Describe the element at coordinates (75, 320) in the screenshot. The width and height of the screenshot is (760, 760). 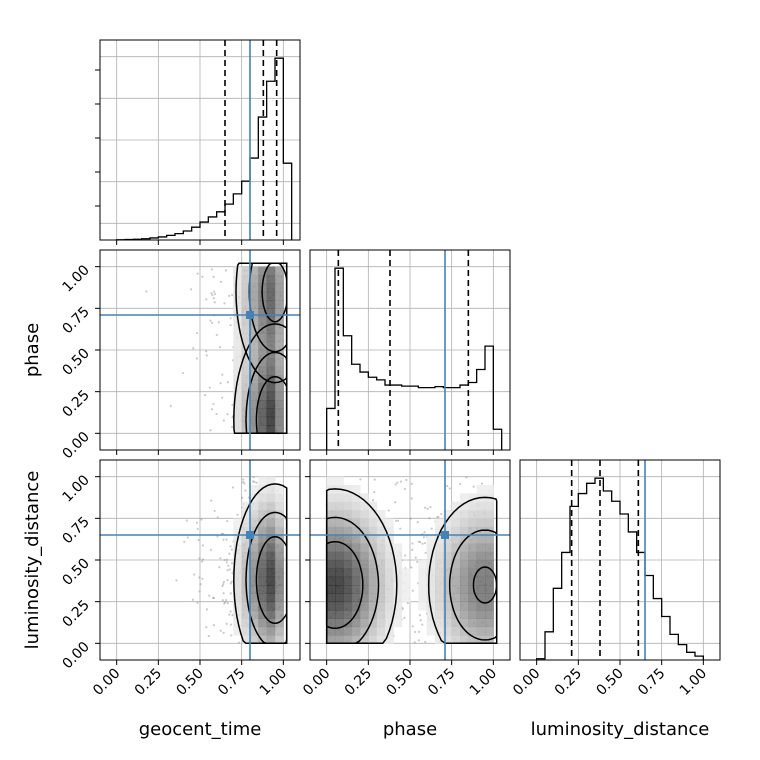
I see `y-tick-label: 0.75` at that location.